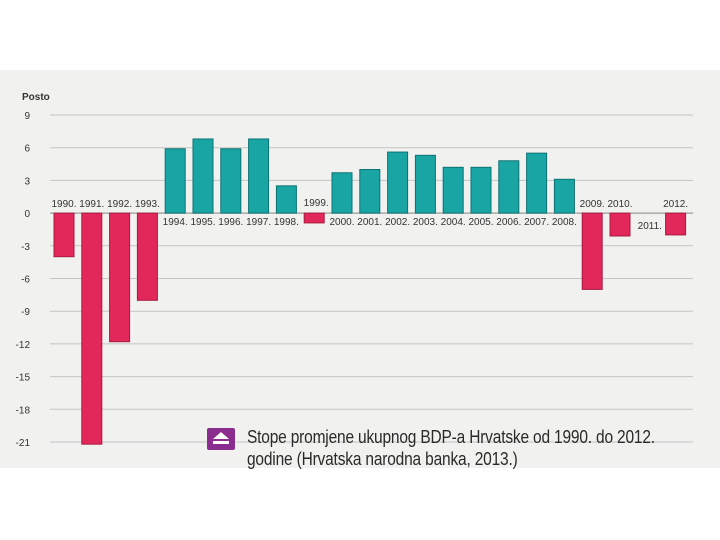  What do you see at coordinates (620, 224) in the screenshot?
I see `bar-2010` at bounding box center [620, 224].